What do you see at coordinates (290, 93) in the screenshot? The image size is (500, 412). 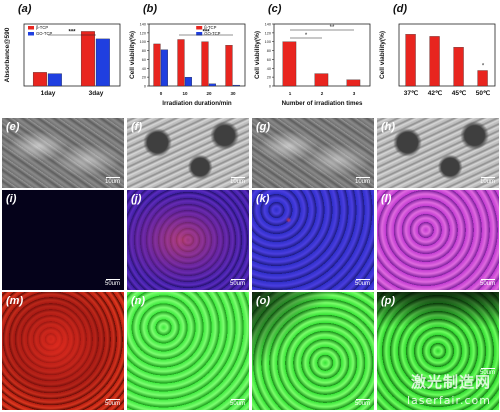 I see `x-tick-label: 1` at bounding box center [290, 93].